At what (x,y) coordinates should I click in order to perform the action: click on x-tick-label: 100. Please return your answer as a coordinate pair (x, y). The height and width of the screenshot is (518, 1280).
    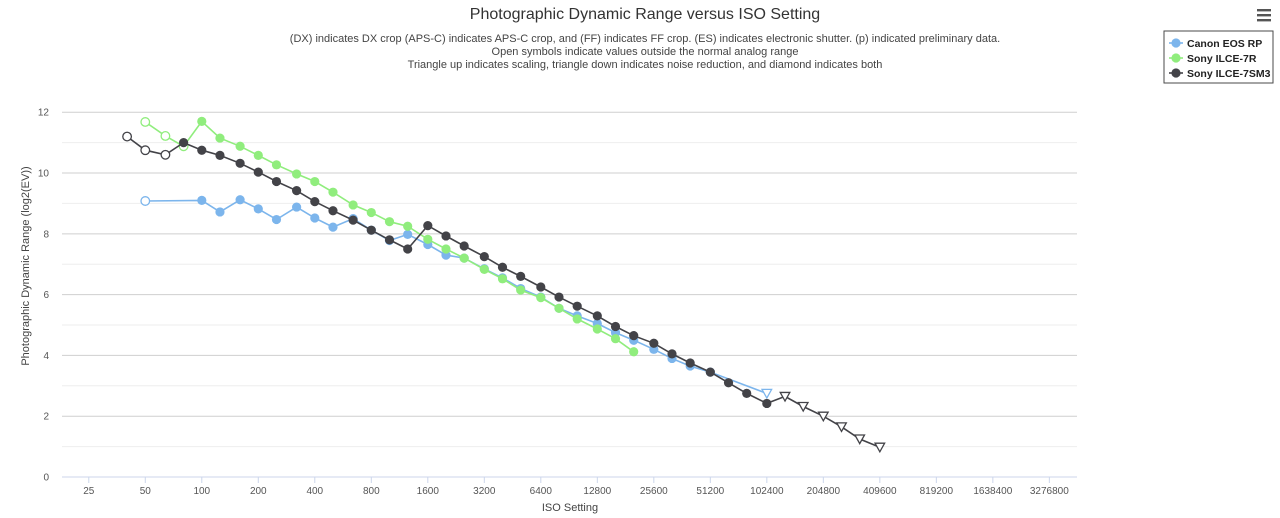
    Looking at the image, I should click on (201, 491).